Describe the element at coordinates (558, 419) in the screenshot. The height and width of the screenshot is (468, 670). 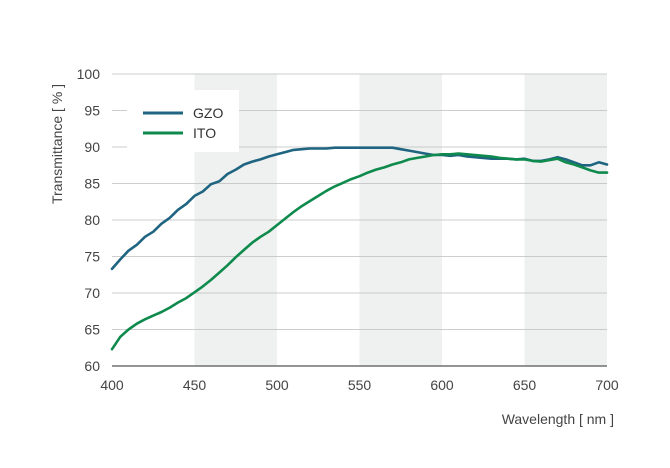
I see `x-axis-label: Wavelength [ nm ]` at that location.